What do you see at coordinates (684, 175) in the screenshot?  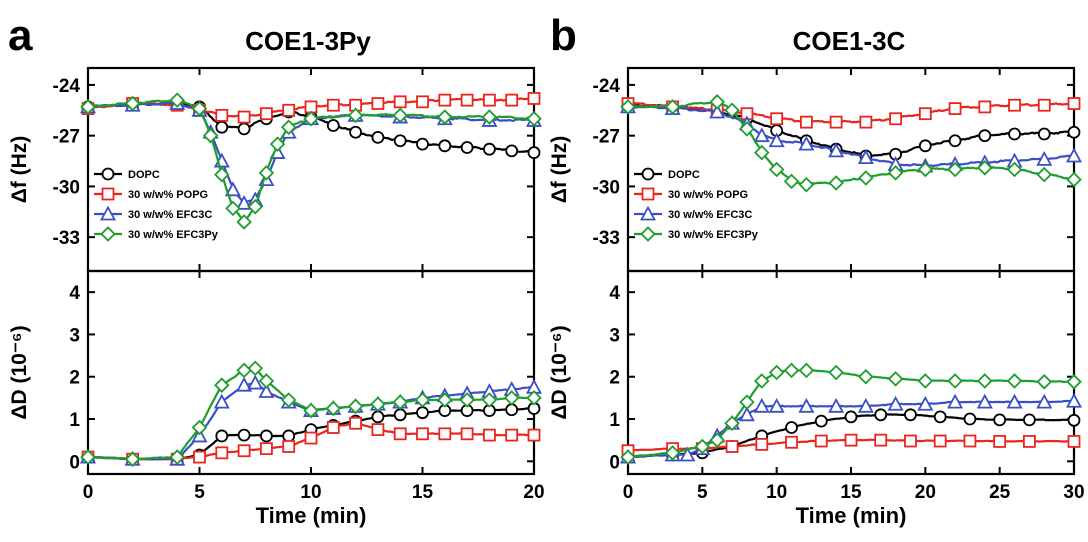 I see `legend-label: DOPC` at bounding box center [684, 175].